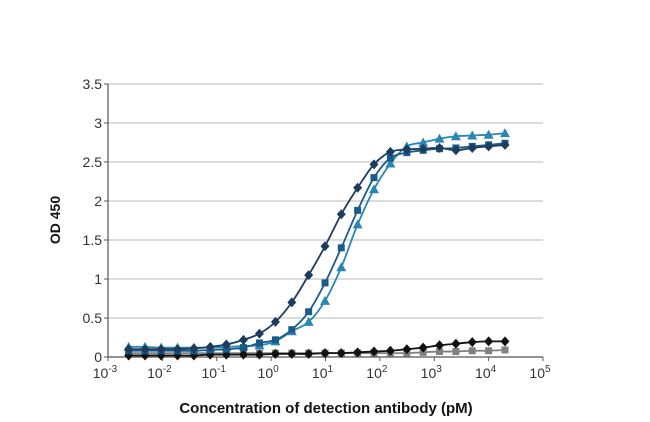 Image resolution: width=650 pixels, height=422 pixels. Describe the element at coordinates (214, 372) in the screenshot. I see `x-tick-label: 10⁻¹` at that location.